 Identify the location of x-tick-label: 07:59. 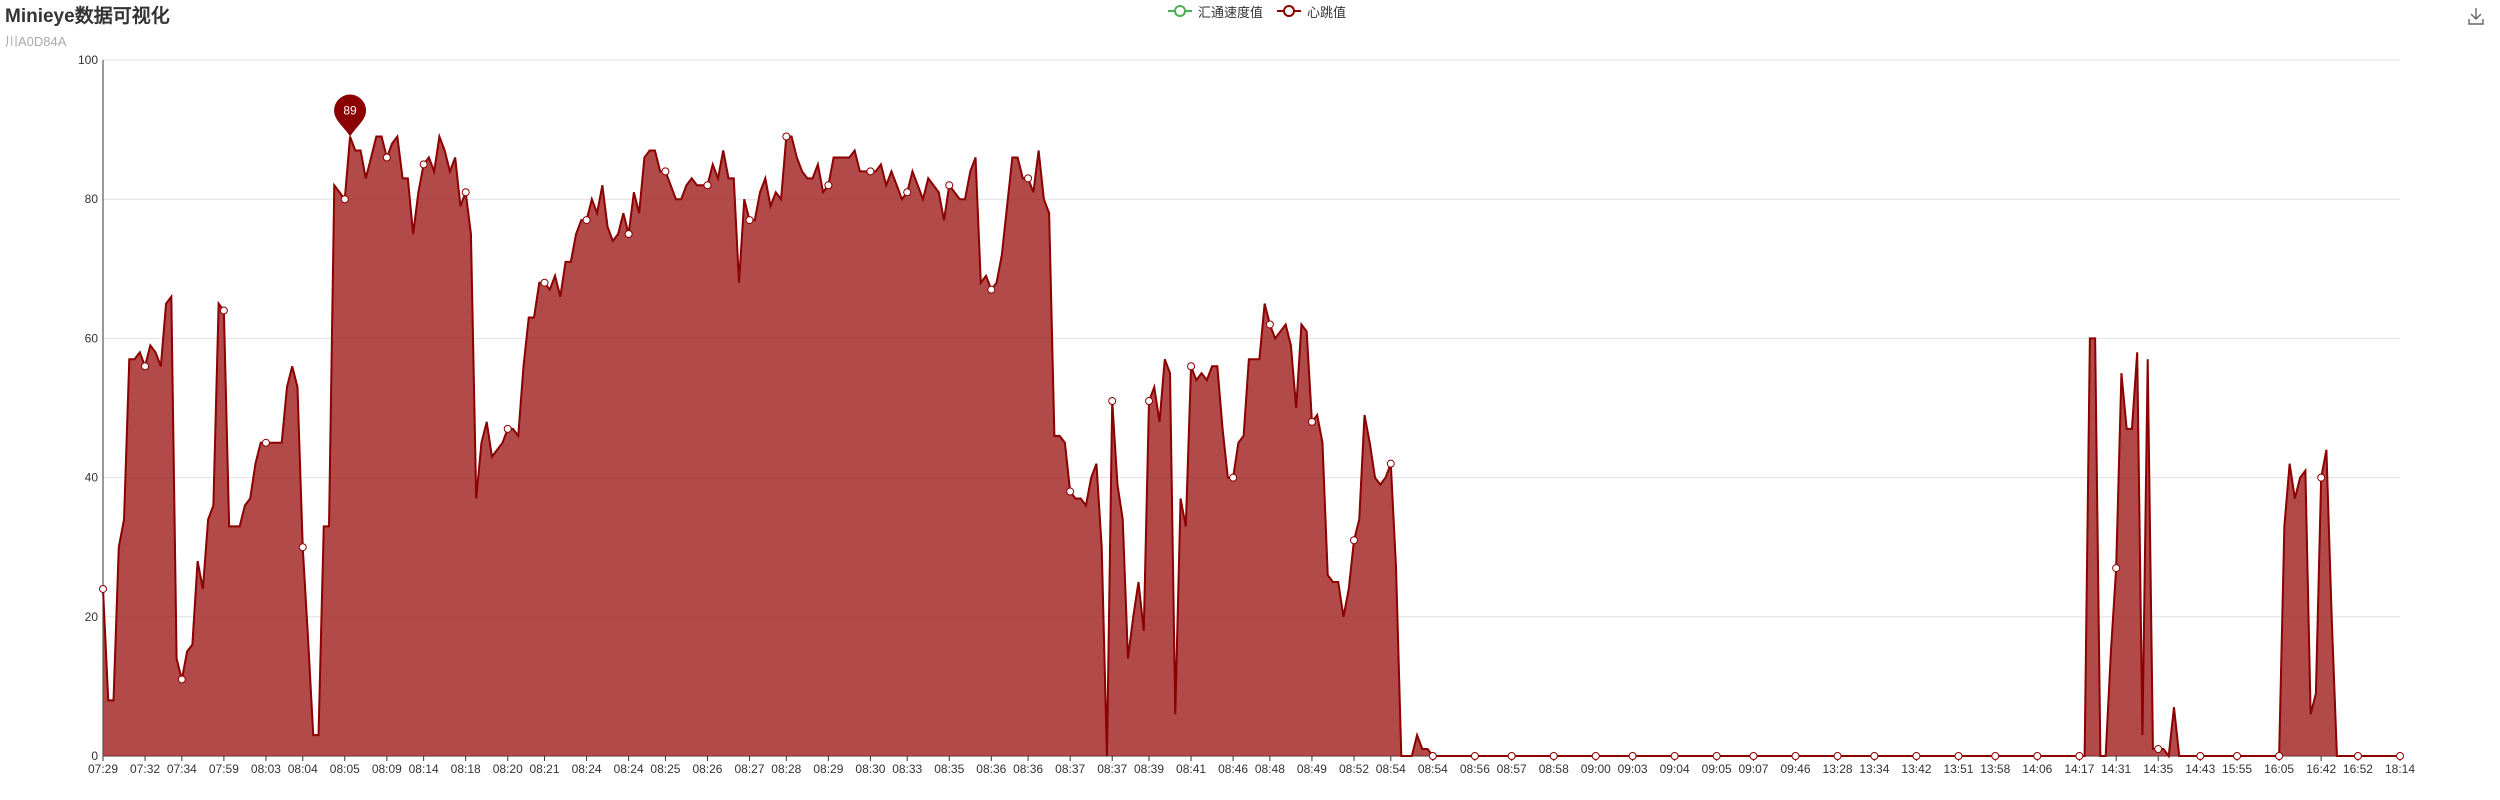
(224, 769).